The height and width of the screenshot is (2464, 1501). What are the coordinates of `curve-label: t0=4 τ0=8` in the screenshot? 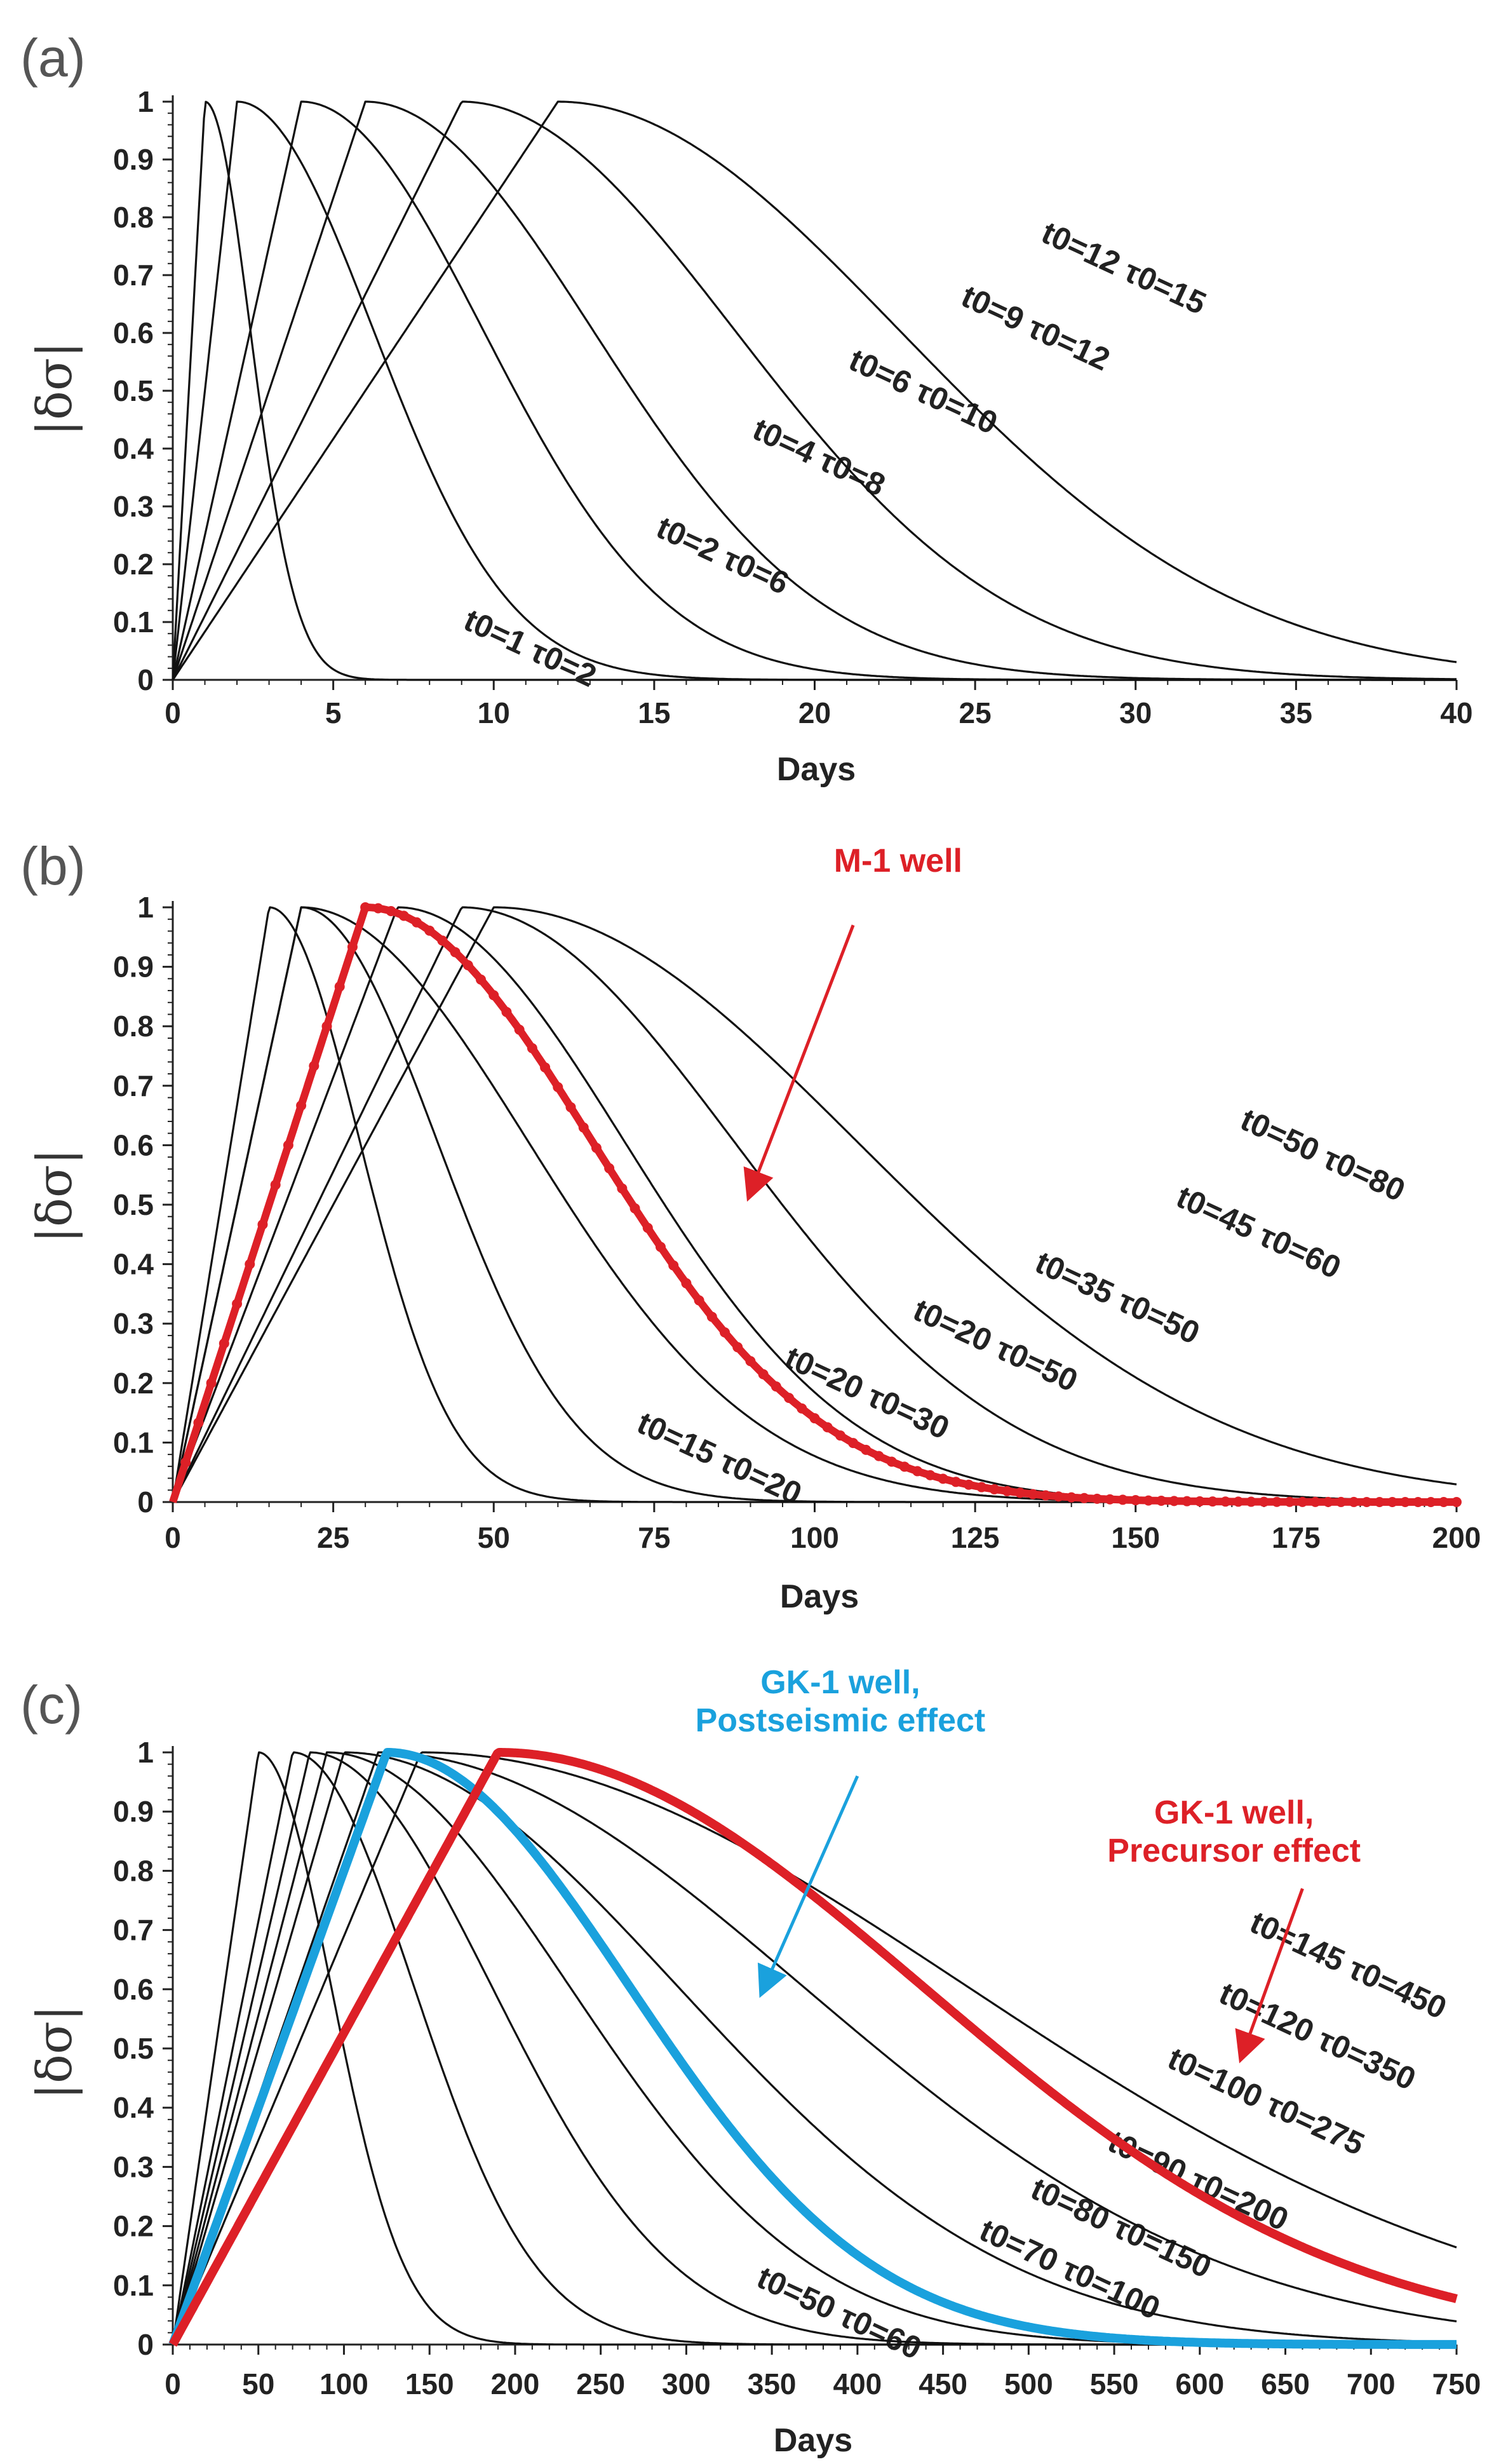 It's located at (819, 457).